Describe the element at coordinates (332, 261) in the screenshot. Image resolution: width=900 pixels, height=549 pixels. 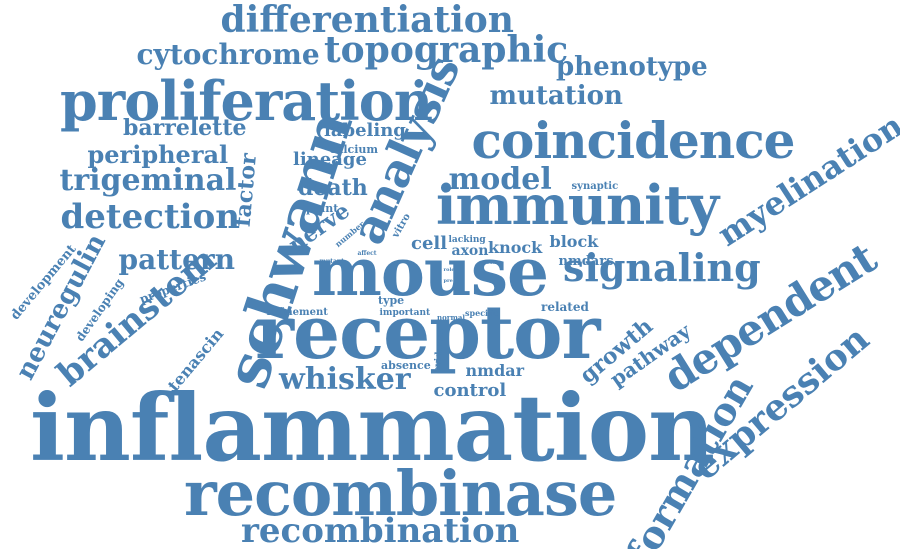
I see `word-mutant: mutant` at that location.